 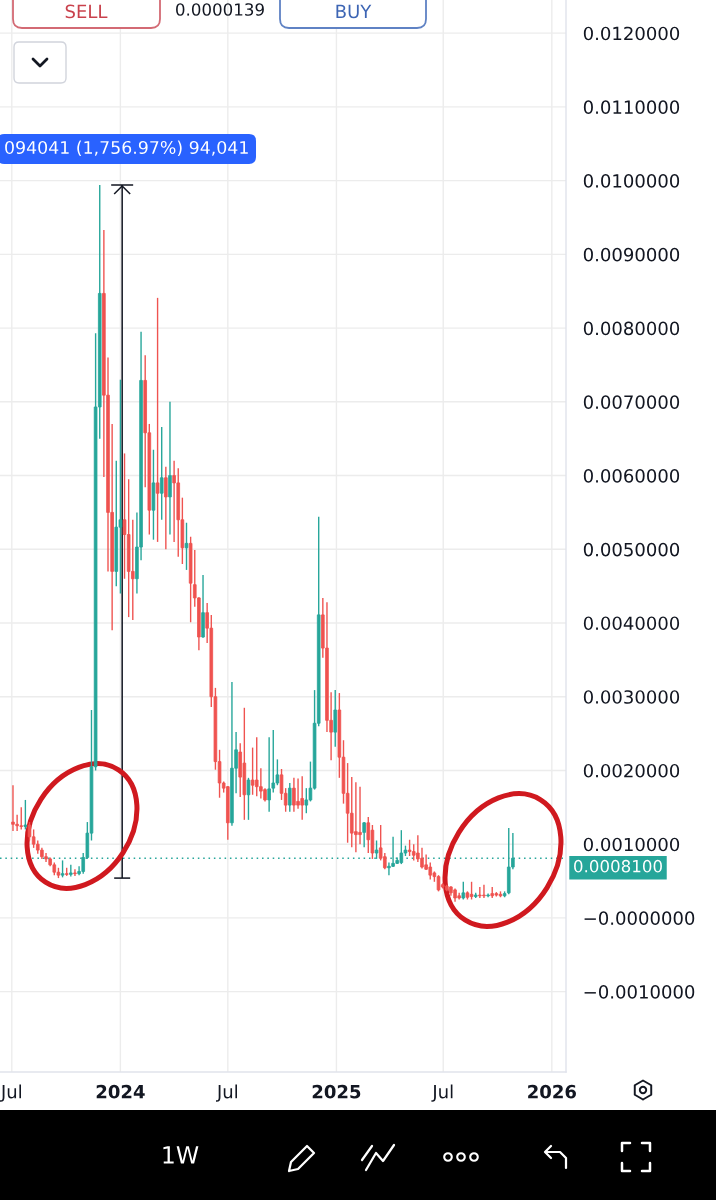 I want to click on text: 1W, so click(x=181, y=1155).